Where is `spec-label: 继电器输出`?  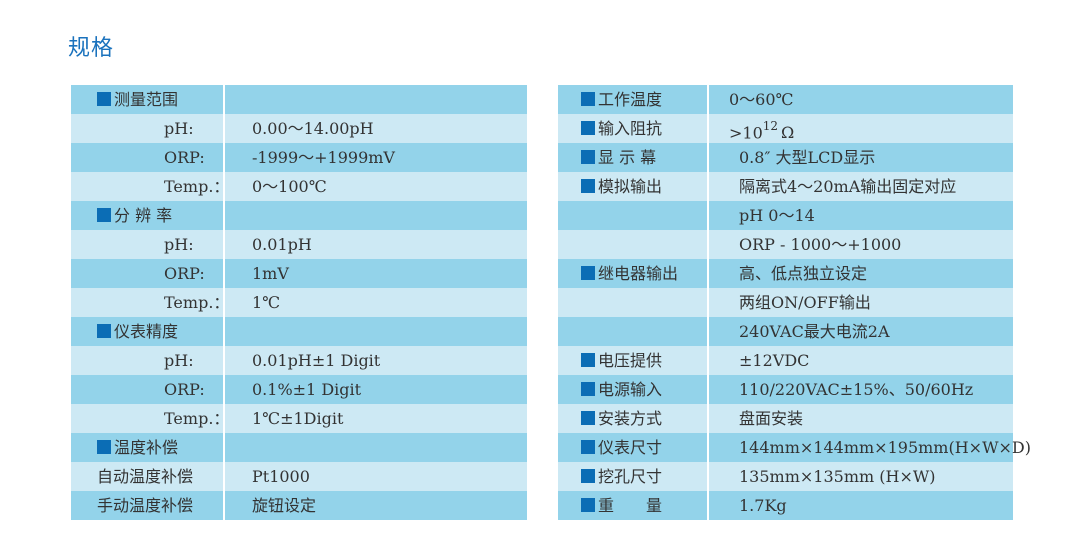 spec-label: 继电器输出 is located at coordinates (638, 273).